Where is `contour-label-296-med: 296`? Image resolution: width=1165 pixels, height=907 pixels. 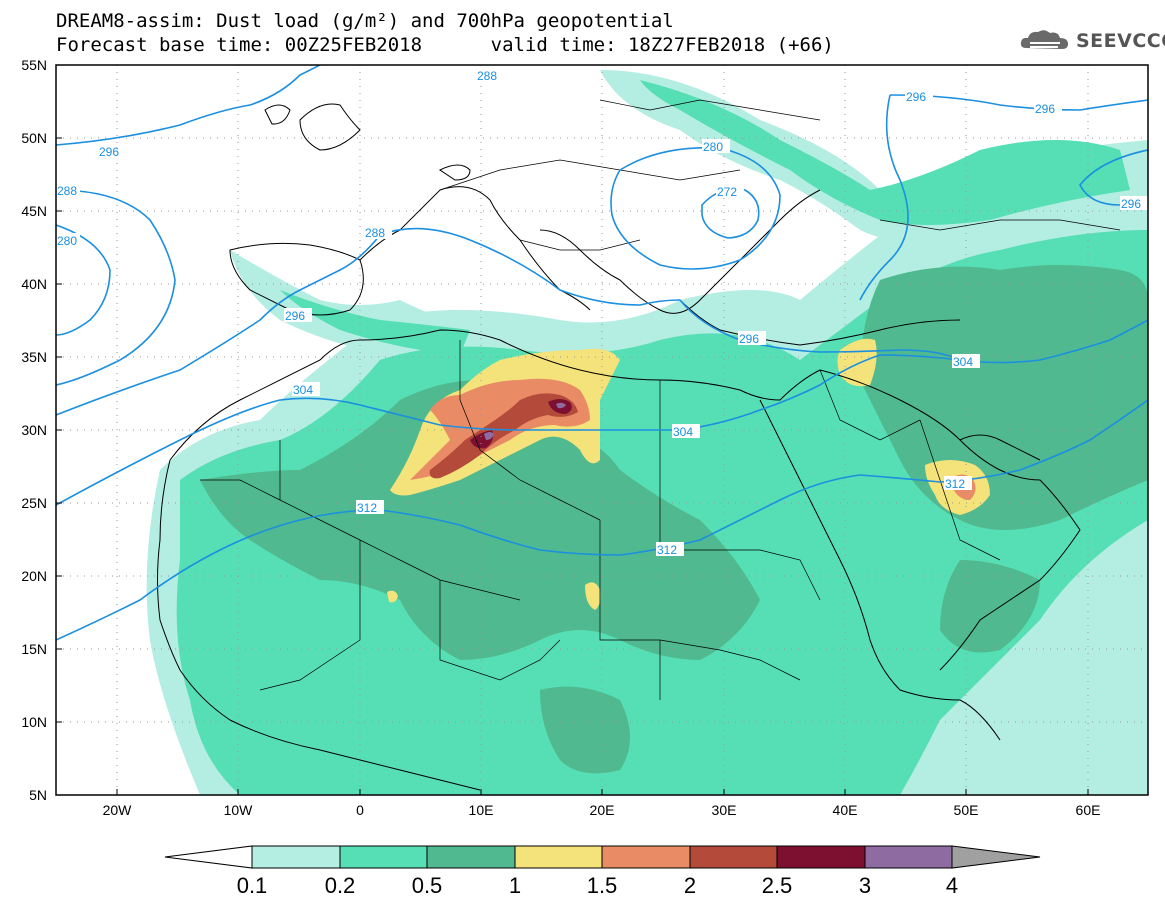 contour-label-296-med: 296 is located at coordinates (752, 338).